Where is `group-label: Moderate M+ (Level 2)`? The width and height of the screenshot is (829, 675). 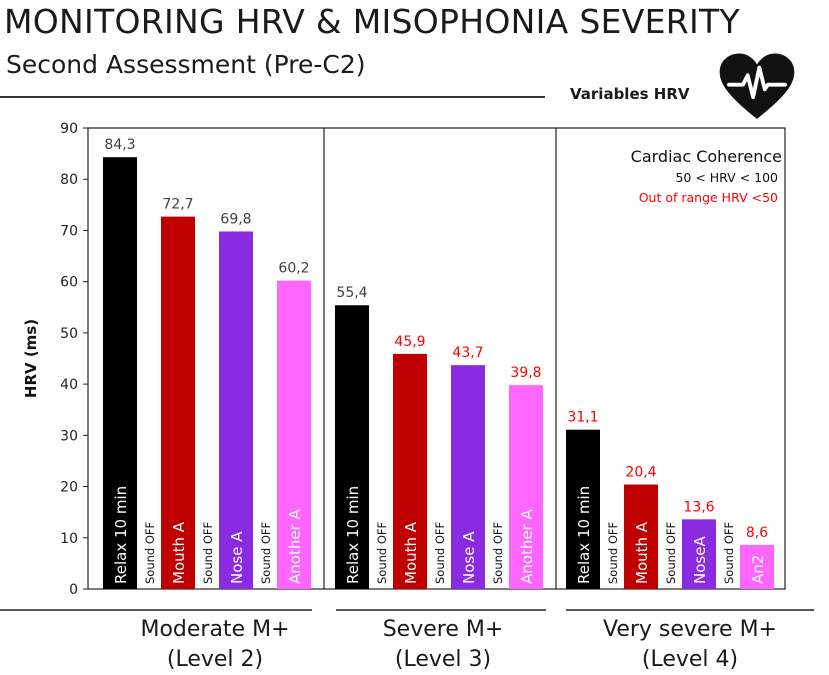 group-label: Moderate M+ (Level 2) is located at coordinates (215, 645).